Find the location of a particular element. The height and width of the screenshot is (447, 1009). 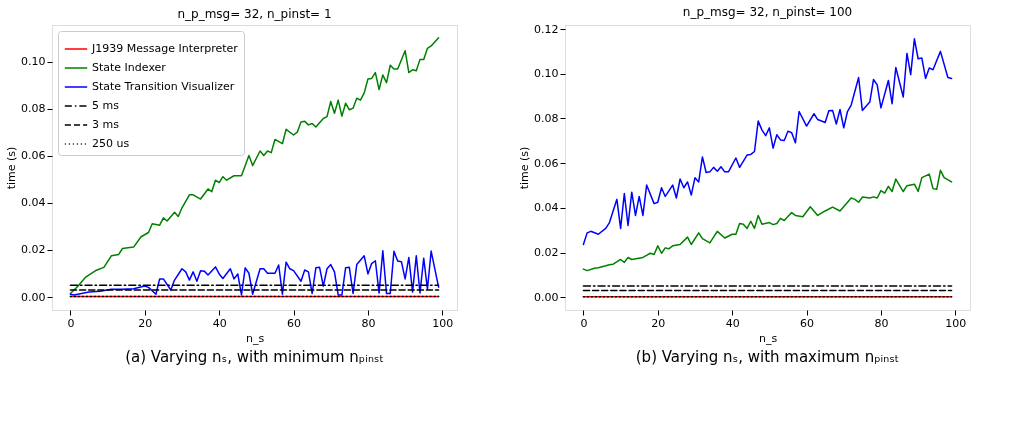

text: (a) Varying nₛ, with minimum nₚᵢₙₛₜ is located at coordinates (254, 357).